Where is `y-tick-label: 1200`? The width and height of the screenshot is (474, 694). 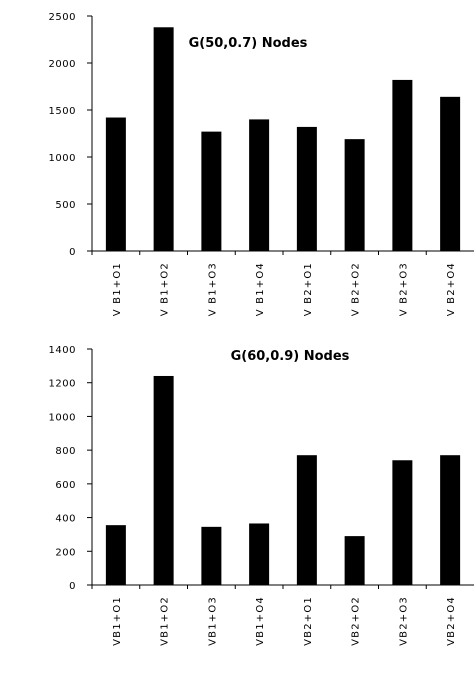
y-tick-label: 1200 is located at coordinates (62, 384).